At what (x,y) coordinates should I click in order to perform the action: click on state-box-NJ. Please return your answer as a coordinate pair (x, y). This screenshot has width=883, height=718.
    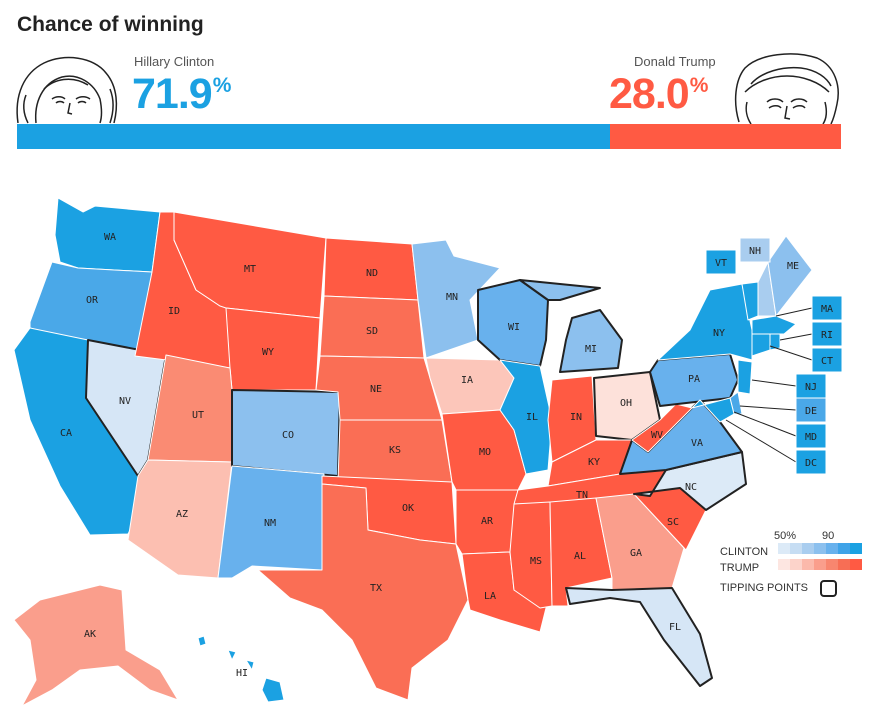
    Looking at the image, I should click on (811, 386).